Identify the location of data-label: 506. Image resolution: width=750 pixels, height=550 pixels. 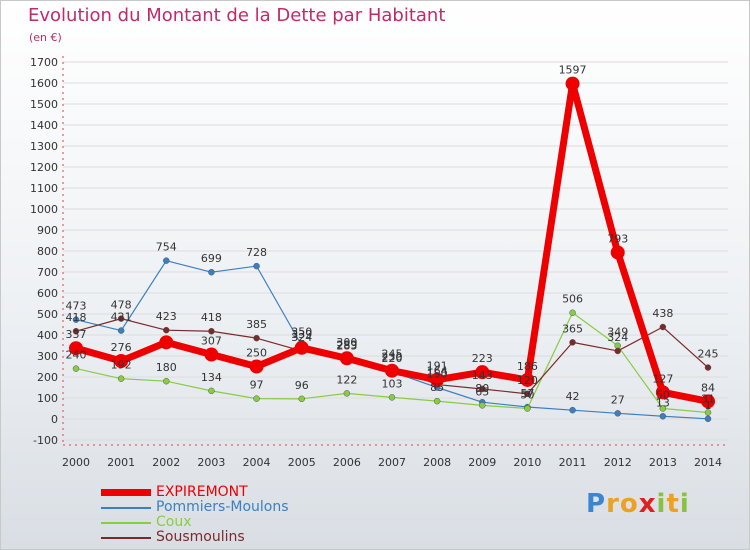
(572, 299).